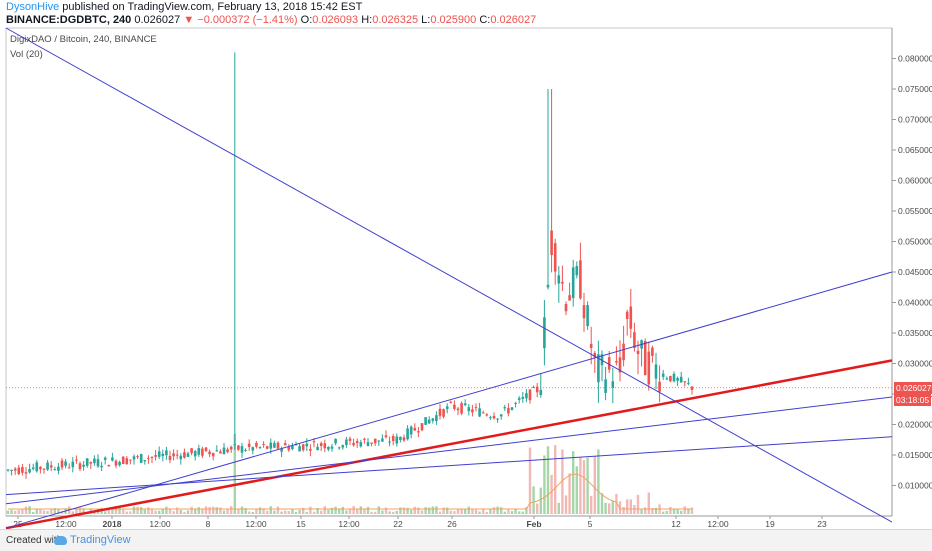  What do you see at coordinates (915, 272) in the screenshot?
I see `y-tick-label: 0.045000` at bounding box center [915, 272].